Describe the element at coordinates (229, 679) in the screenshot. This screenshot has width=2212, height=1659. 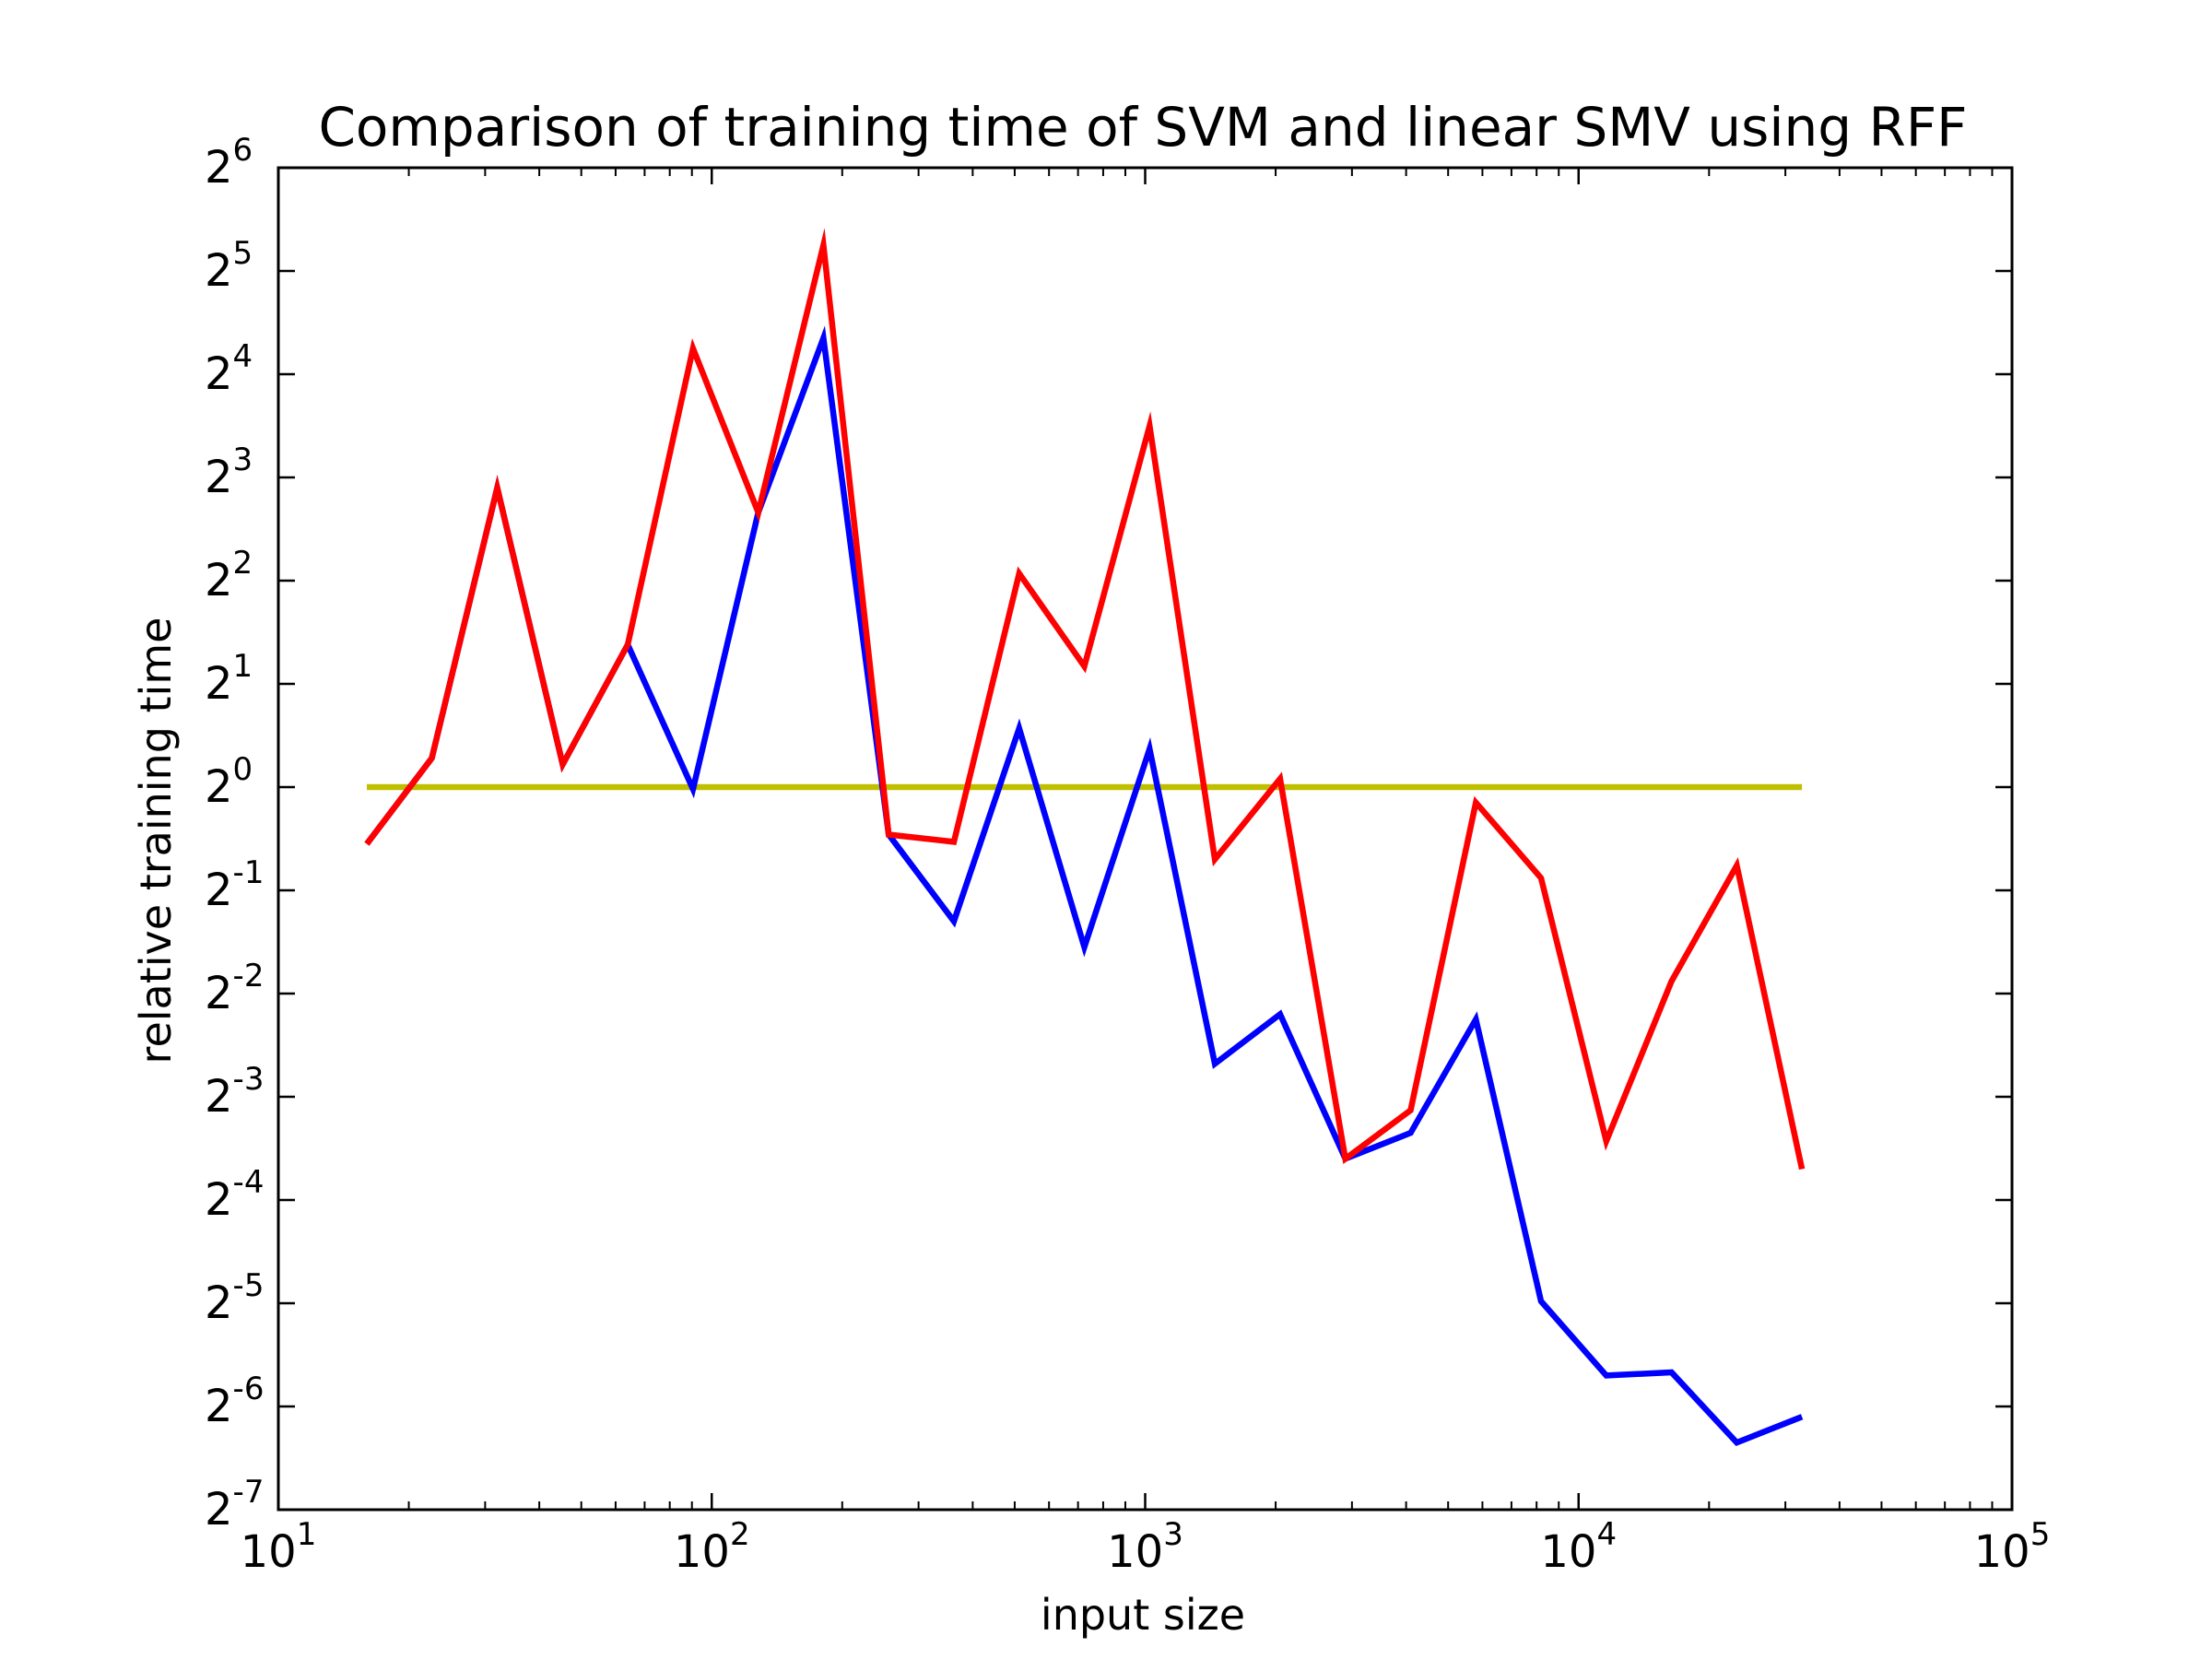
I see `y-tick-label: 21` at that location.